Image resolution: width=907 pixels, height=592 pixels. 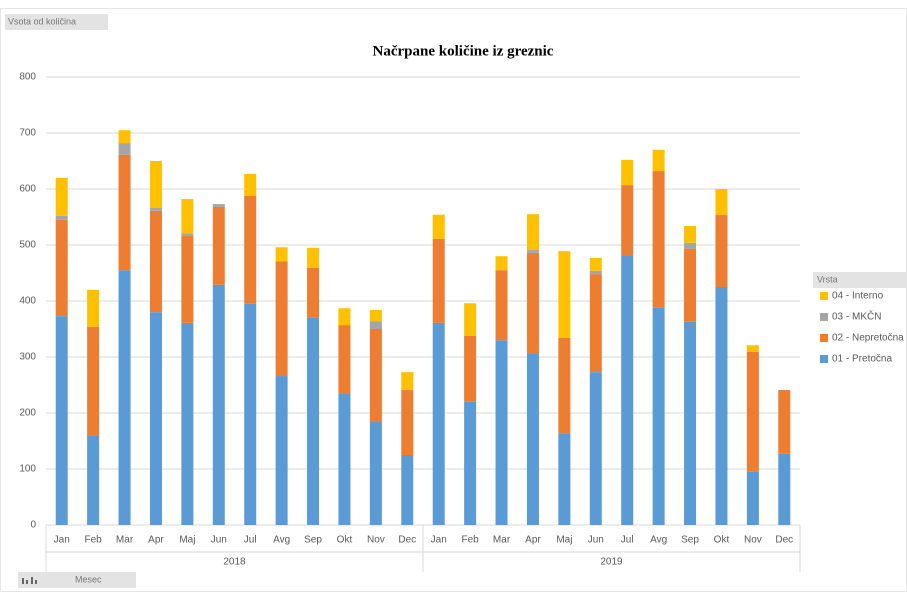 I want to click on y-tick-label: 800, so click(x=27, y=77).